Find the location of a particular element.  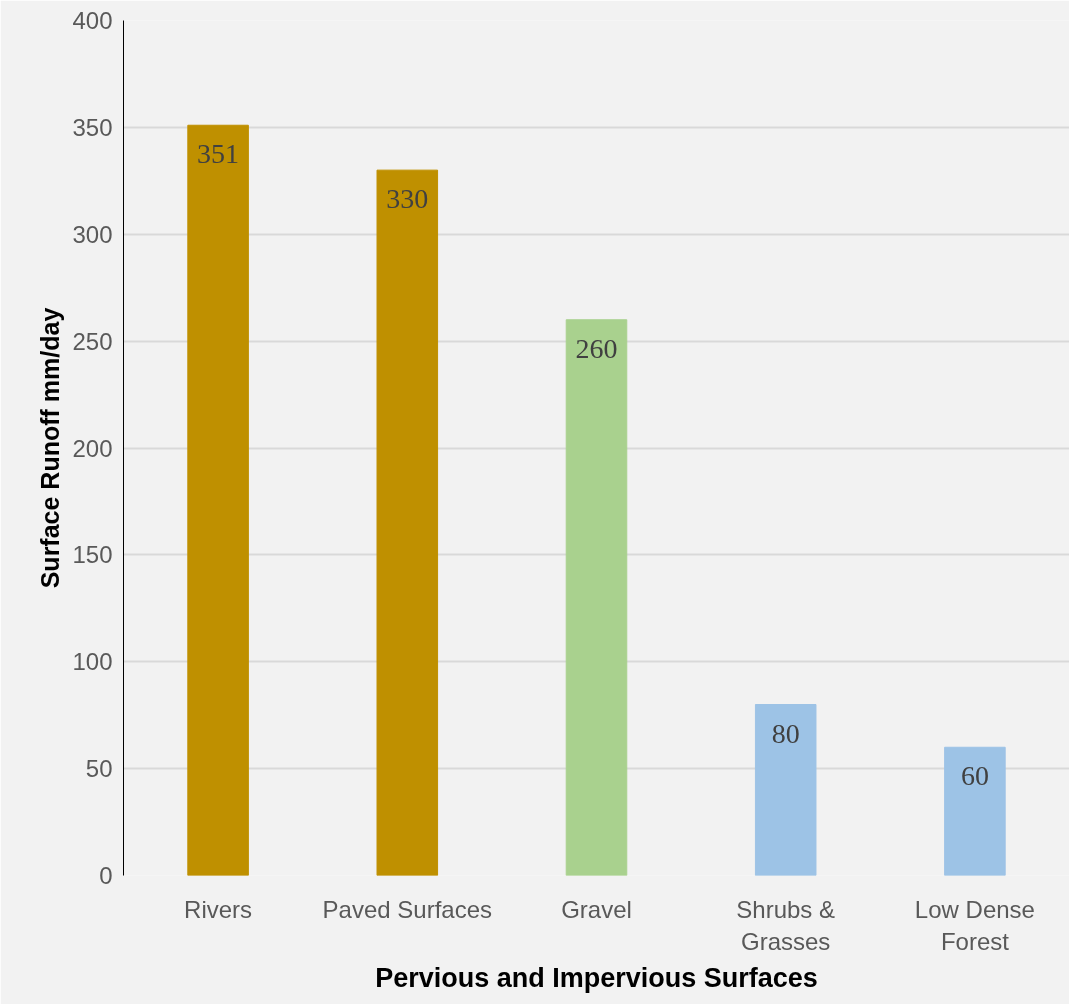

data-label: 351 is located at coordinates (218, 154).